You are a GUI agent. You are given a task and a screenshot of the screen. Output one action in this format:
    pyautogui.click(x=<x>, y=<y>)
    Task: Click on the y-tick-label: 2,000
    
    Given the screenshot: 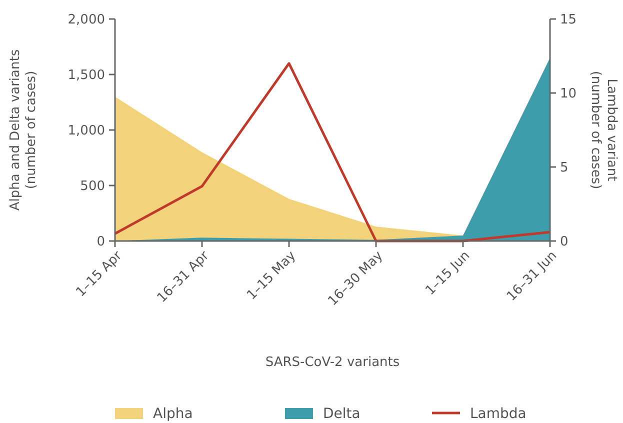 What is the action you would take?
    pyautogui.click(x=86, y=20)
    